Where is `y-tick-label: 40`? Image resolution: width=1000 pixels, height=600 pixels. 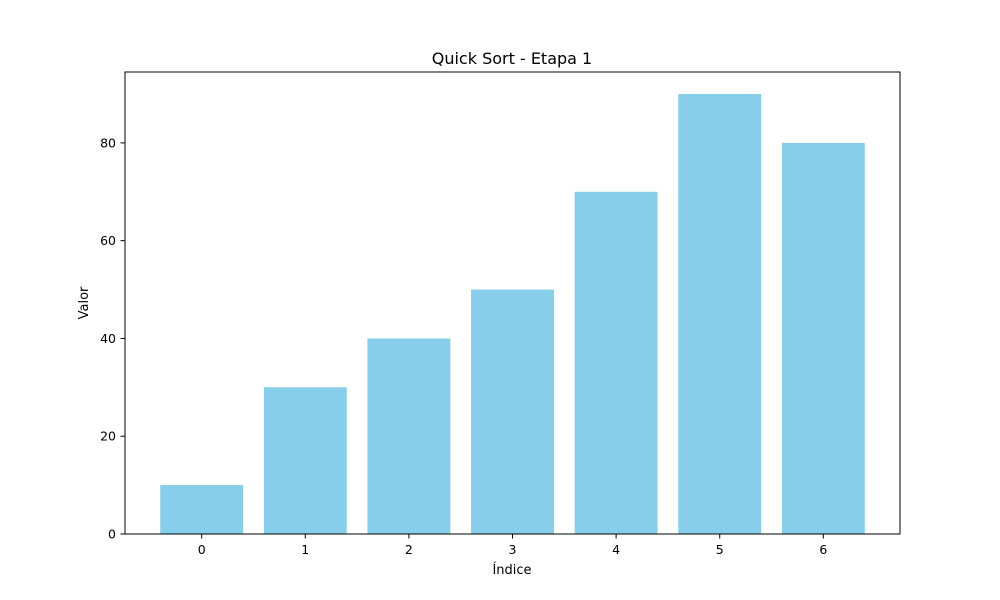
y-tick-label: 40 is located at coordinates (108, 338).